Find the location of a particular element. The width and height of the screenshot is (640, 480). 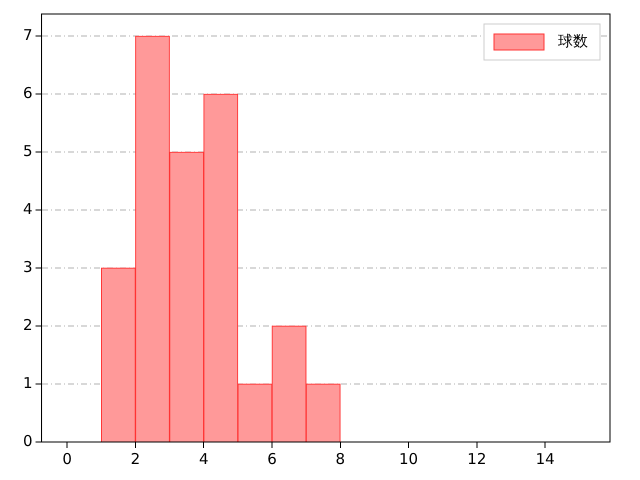

y-tick-label: 0 is located at coordinates (27, 441).